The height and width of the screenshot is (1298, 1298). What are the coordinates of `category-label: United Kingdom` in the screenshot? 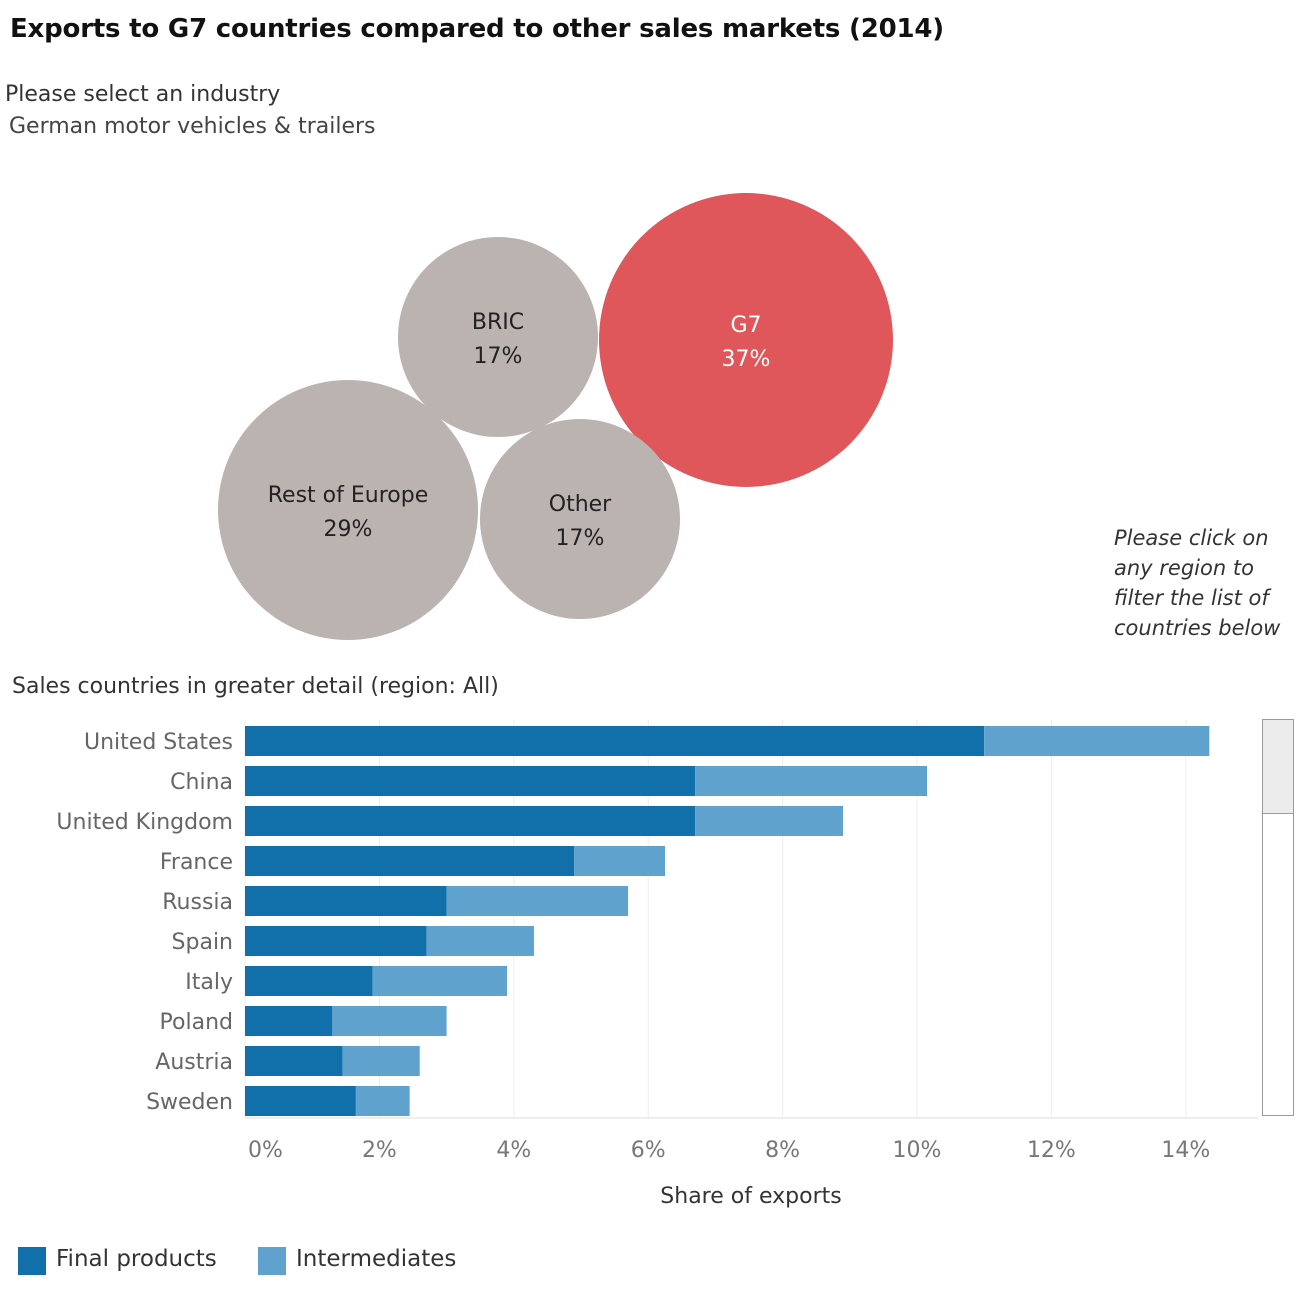 It's located at (144, 822).